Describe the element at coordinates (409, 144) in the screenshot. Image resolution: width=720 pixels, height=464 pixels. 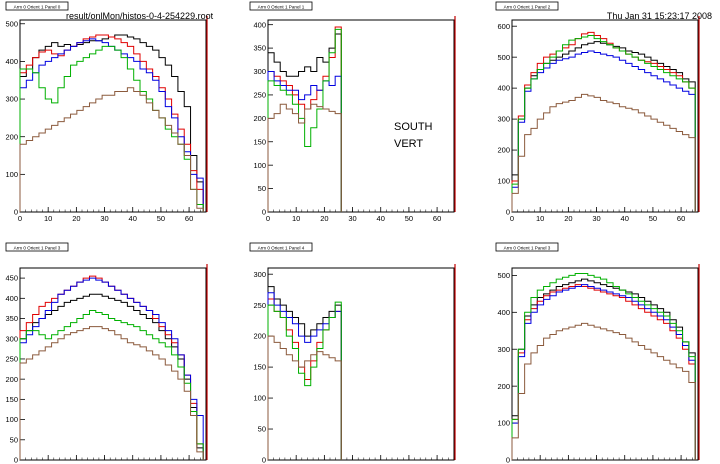
I see `annotation-vert: VERT` at that location.